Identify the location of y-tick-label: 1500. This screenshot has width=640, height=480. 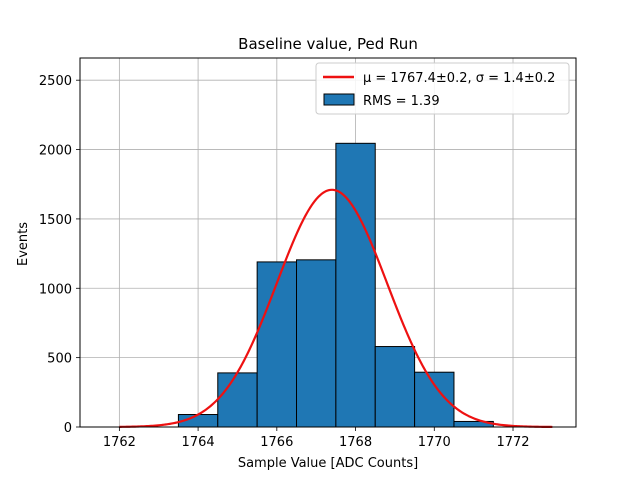
(55, 220).